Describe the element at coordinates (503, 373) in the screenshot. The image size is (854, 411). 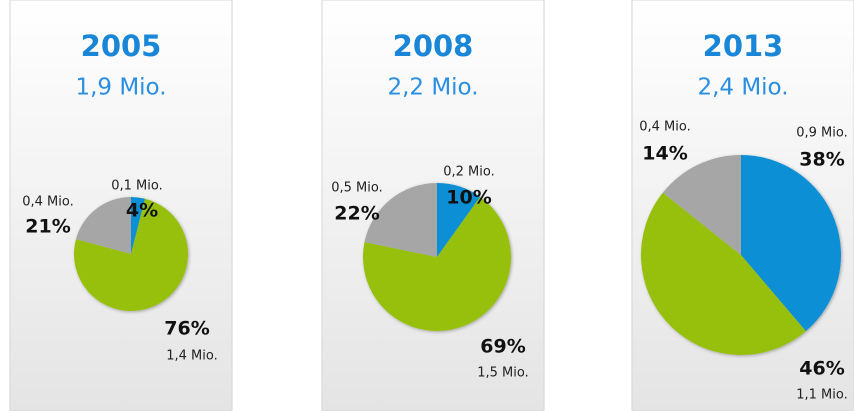
I see `amount-label: 1,5 Mio.` at that location.